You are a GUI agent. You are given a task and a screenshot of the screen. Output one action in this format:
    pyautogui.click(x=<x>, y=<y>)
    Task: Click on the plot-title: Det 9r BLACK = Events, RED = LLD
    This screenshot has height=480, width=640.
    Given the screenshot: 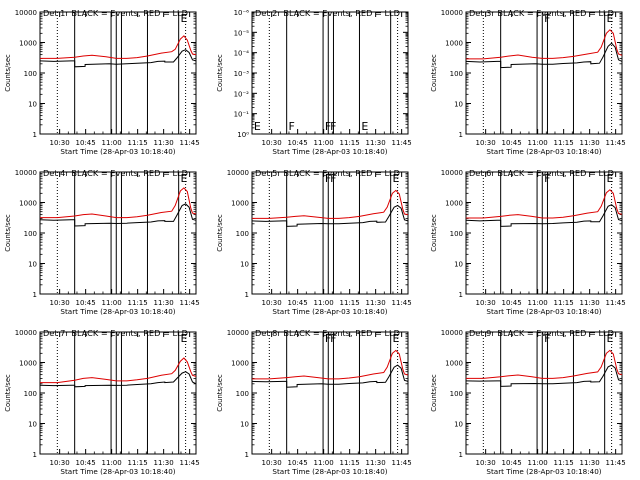 What is the action you would take?
    pyautogui.click(x=541, y=333)
    